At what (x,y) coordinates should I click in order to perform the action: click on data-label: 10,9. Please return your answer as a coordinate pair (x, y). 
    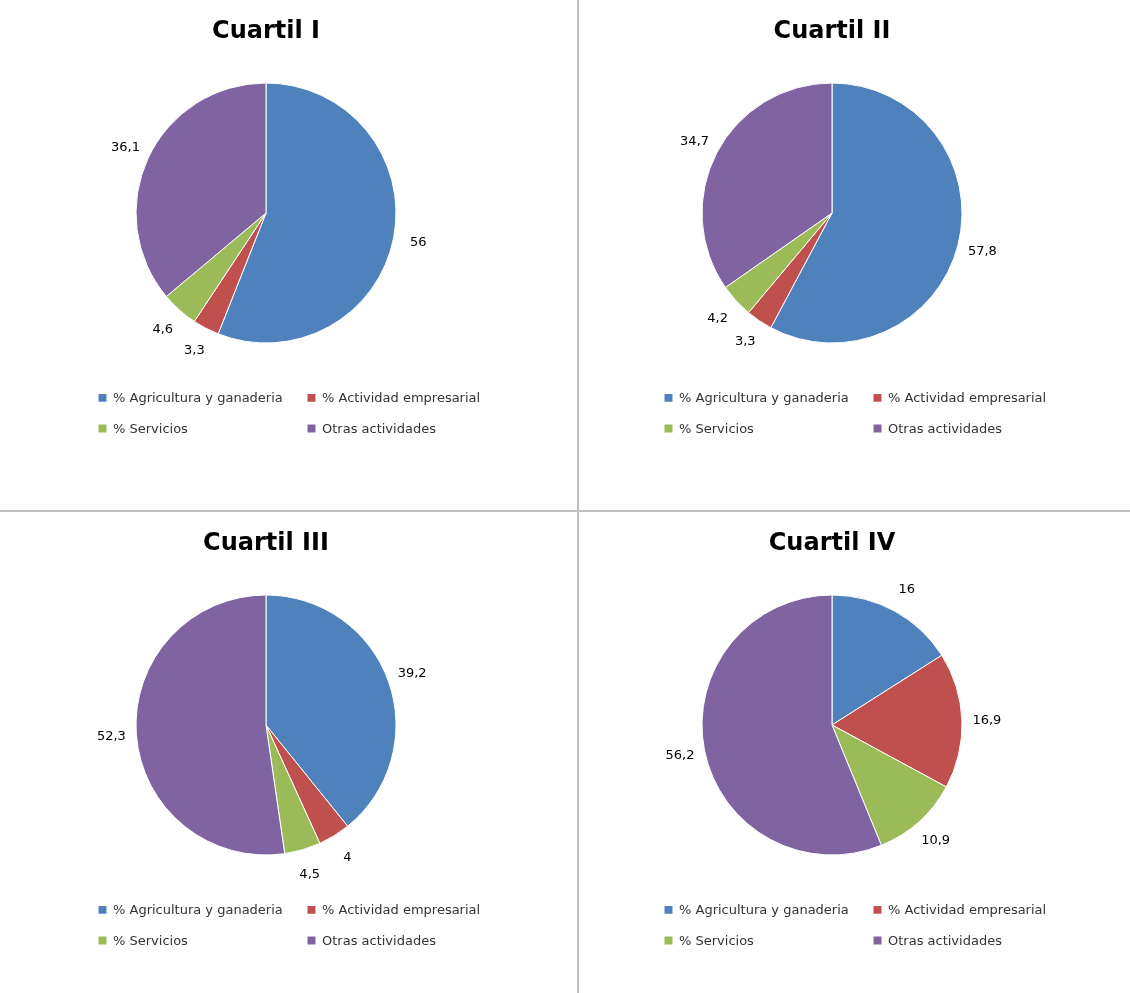
    Looking at the image, I should click on (936, 840).